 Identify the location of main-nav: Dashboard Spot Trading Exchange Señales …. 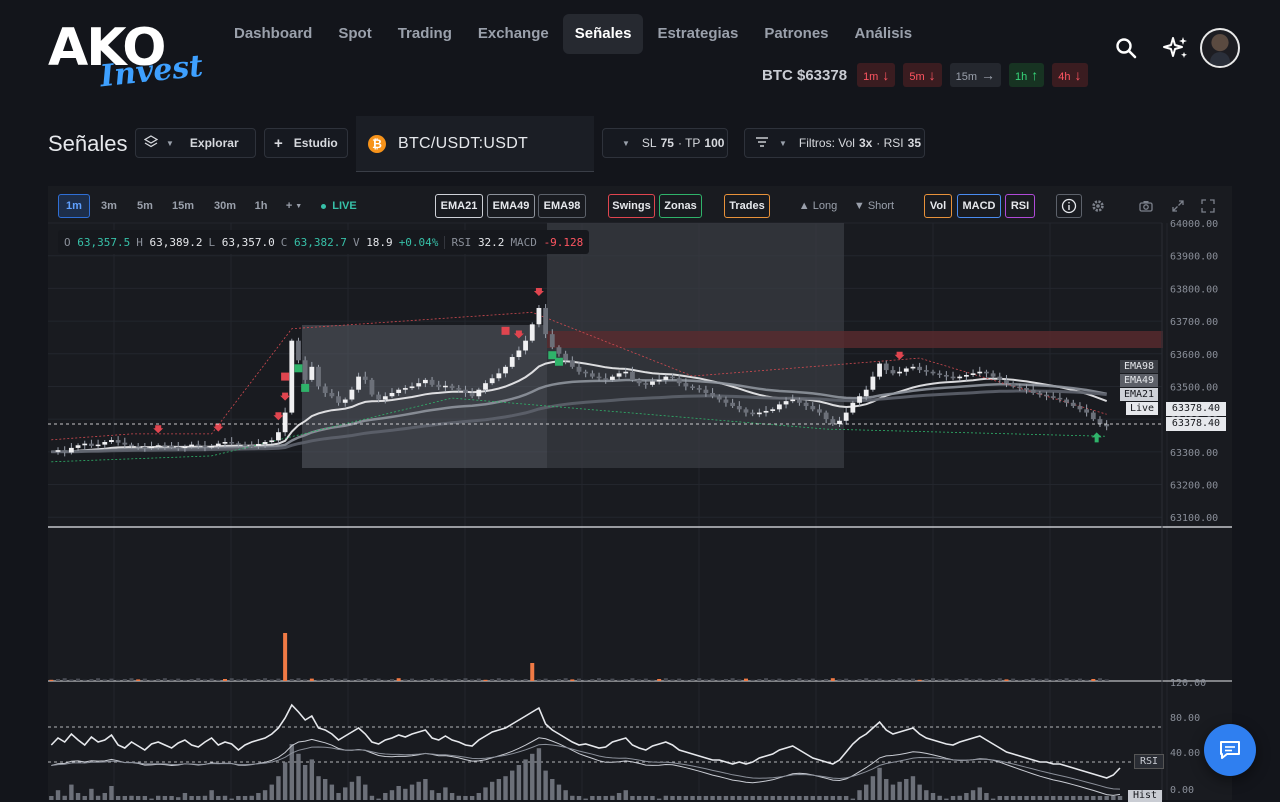
(573, 34).